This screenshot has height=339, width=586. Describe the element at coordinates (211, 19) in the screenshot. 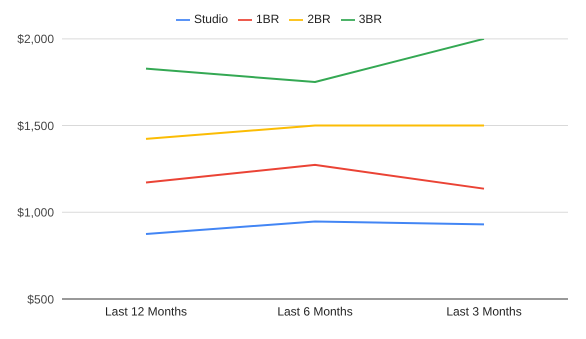

I see `legend-label: Studio` at that location.